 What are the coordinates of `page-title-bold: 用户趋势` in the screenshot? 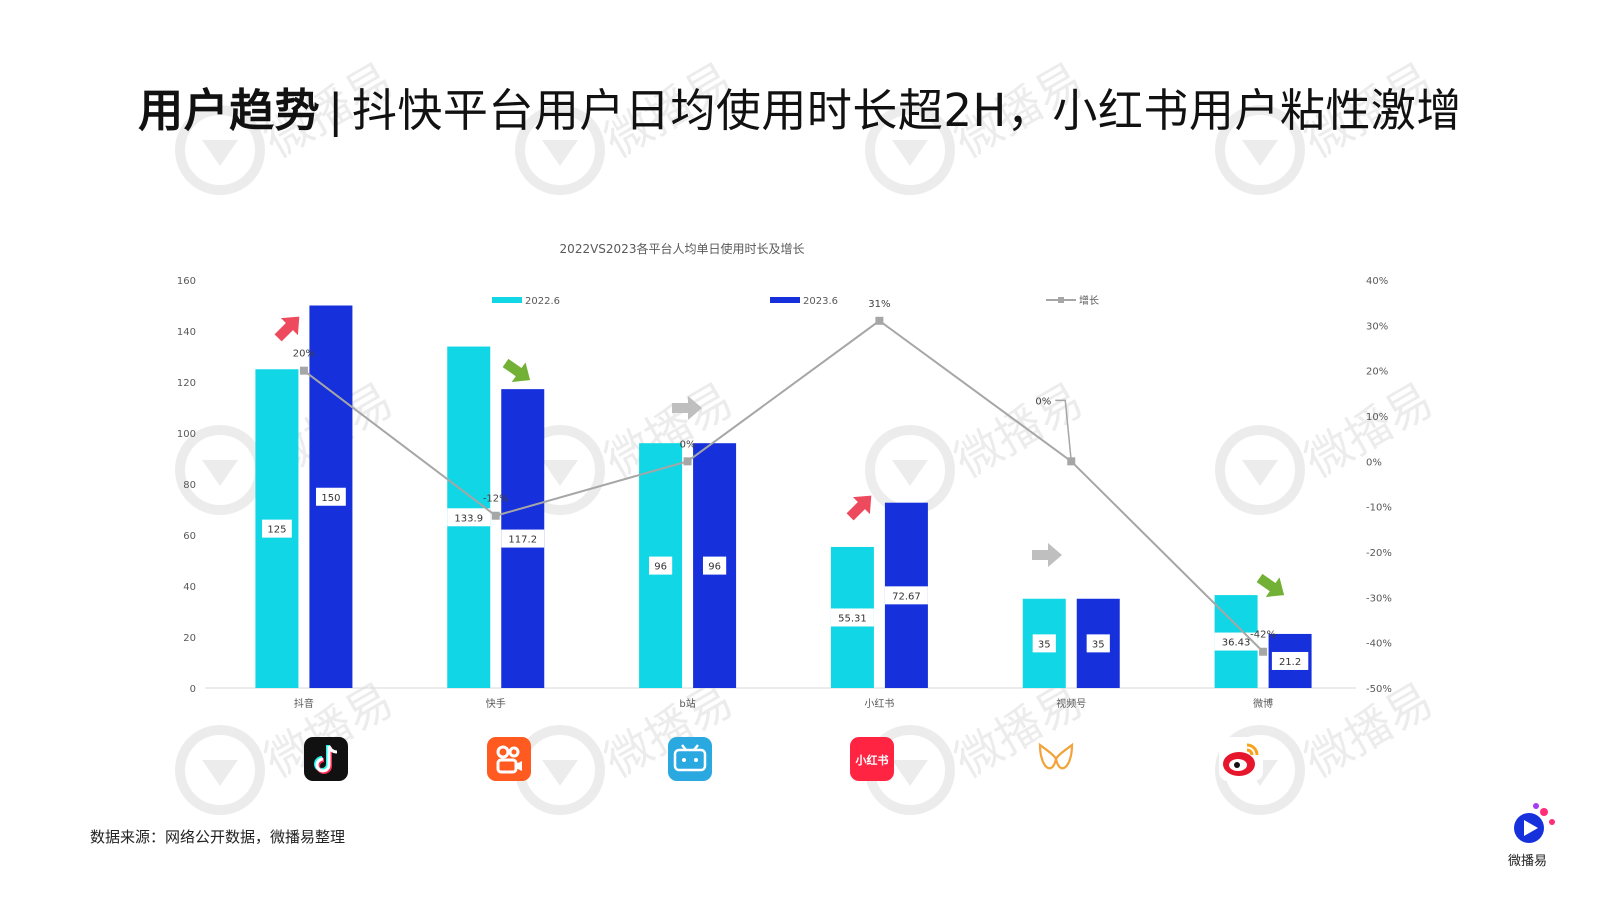 It's located at (229, 110).